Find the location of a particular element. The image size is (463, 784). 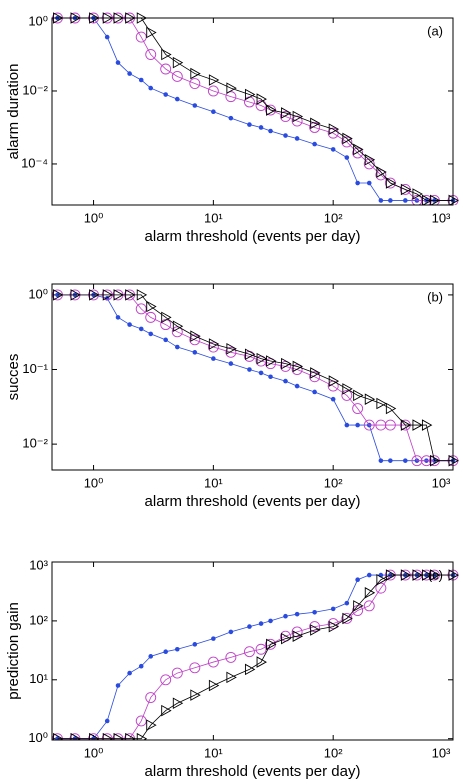

x-tick-label: 10² is located at coordinates (333, 482).